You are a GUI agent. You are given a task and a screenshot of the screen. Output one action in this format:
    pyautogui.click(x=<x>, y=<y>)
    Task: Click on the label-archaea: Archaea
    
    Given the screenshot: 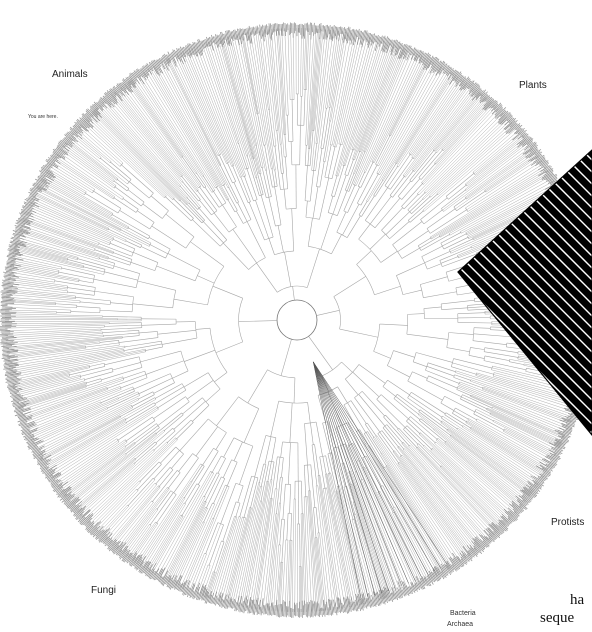 What is the action you would take?
    pyautogui.click(x=460, y=624)
    